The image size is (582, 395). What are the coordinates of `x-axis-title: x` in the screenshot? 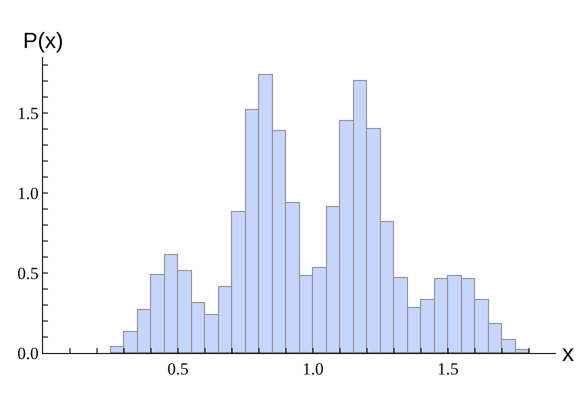 It's located at (568, 353).